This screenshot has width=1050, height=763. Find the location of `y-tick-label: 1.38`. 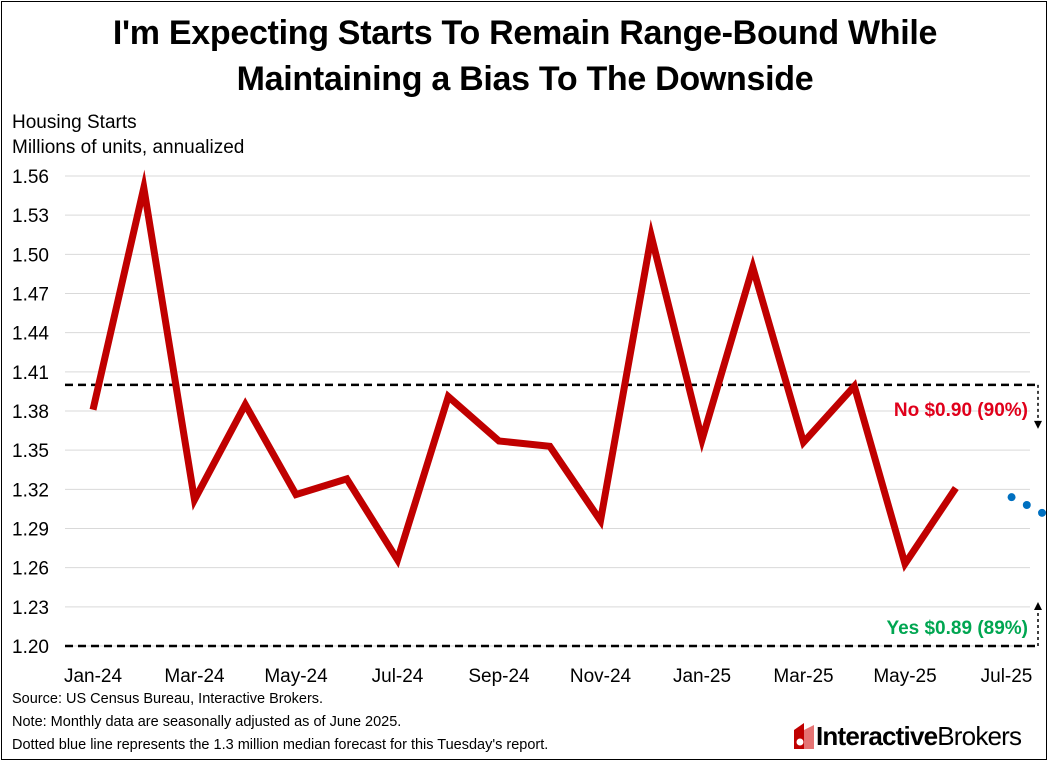

y-tick-label: 1.38 is located at coordinates (30, 412).